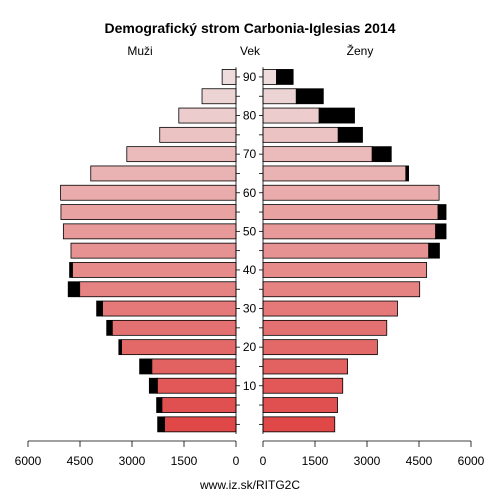 This screenshot has width=500, height=500. Describe the element at coordinates (367, 461) in the screenshot. I see `women-x-tick-label: 3000` at that location.